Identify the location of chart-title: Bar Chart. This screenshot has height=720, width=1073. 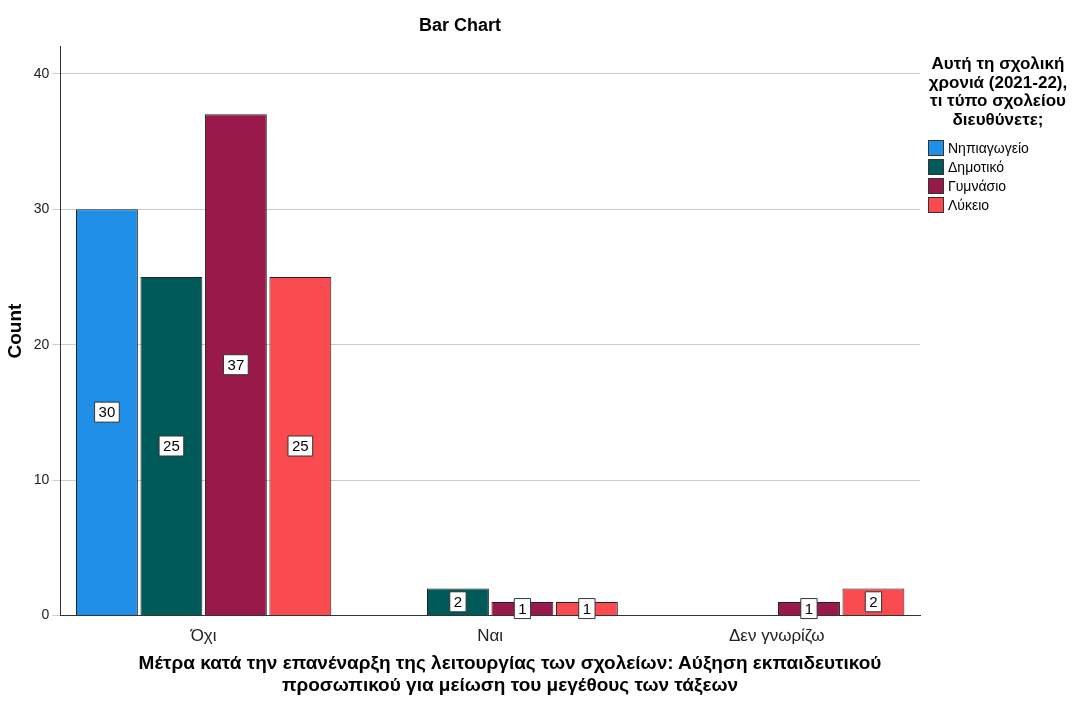
(460, 24).